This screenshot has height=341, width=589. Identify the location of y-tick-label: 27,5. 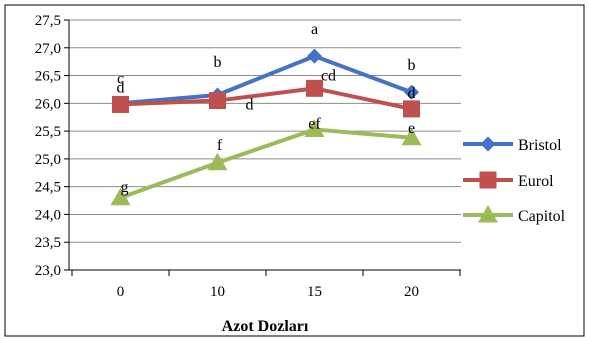
(48, 21).